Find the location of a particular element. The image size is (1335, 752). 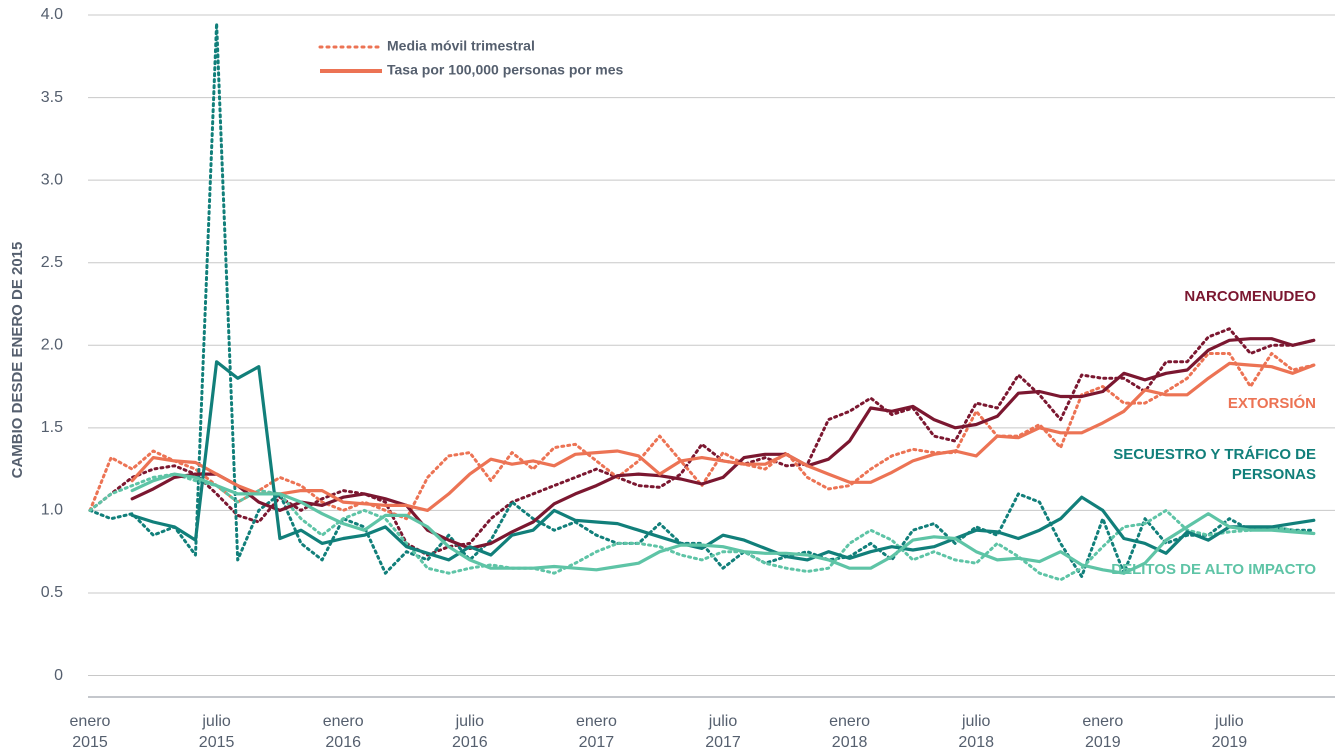

x-tick-label: julio 2018 is located at coordinates (976, 732).